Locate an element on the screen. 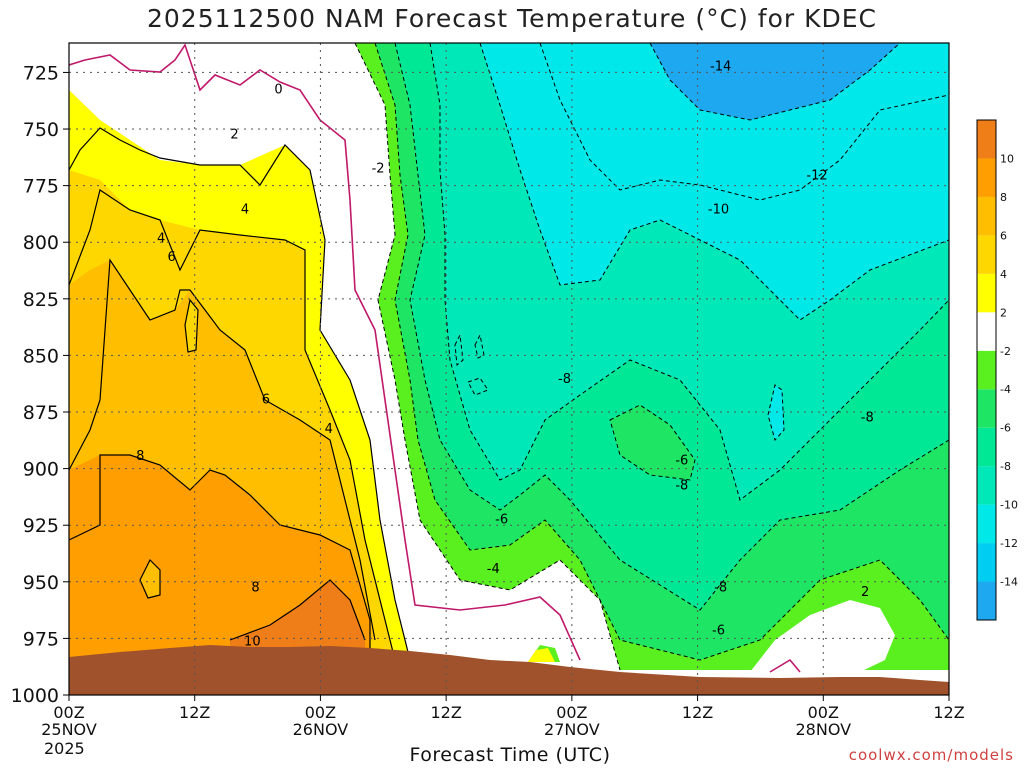  plus10-isotherm is located at coordinates (297, 610).